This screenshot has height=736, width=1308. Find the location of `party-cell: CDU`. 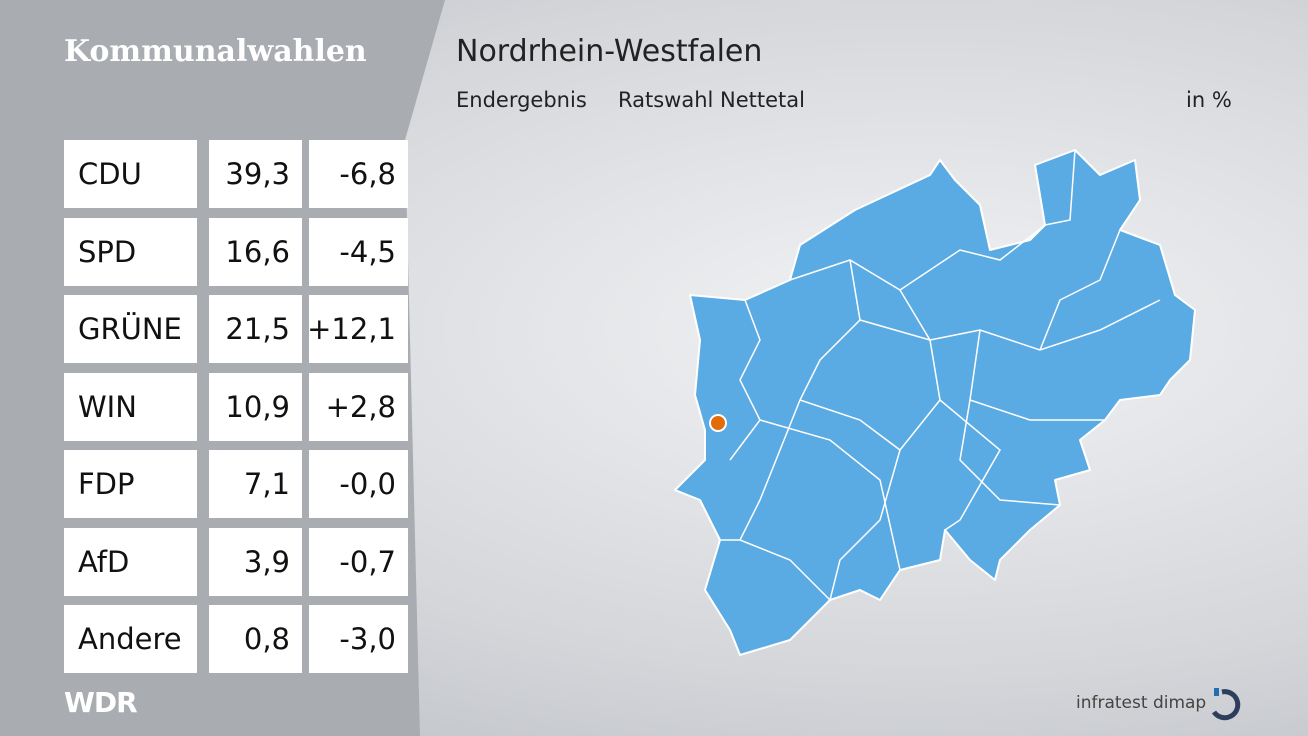

party-cell: CDU is located at coordinates (130, 174).